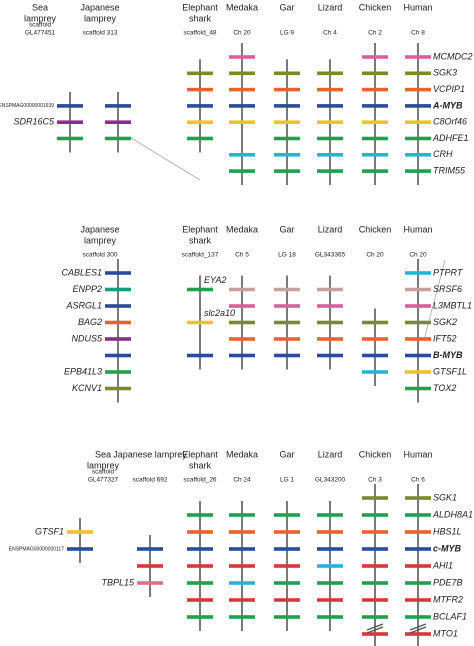 This screenshot has height=646, width=474. What do you see at coordinates (448, 272) in the screenshot?
I see `gene-label: PTPRT` at bounding box center [448, 272].